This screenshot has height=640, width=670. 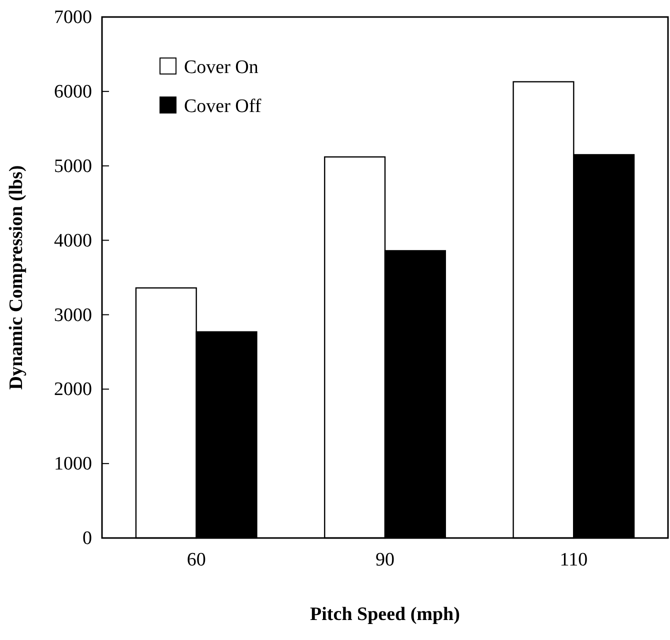 What do you see at coordinates (16, 277) in the screenshot?
I see `y-axis-title: Dynamic Compression (lbs)` at bounding box center [16, 277].